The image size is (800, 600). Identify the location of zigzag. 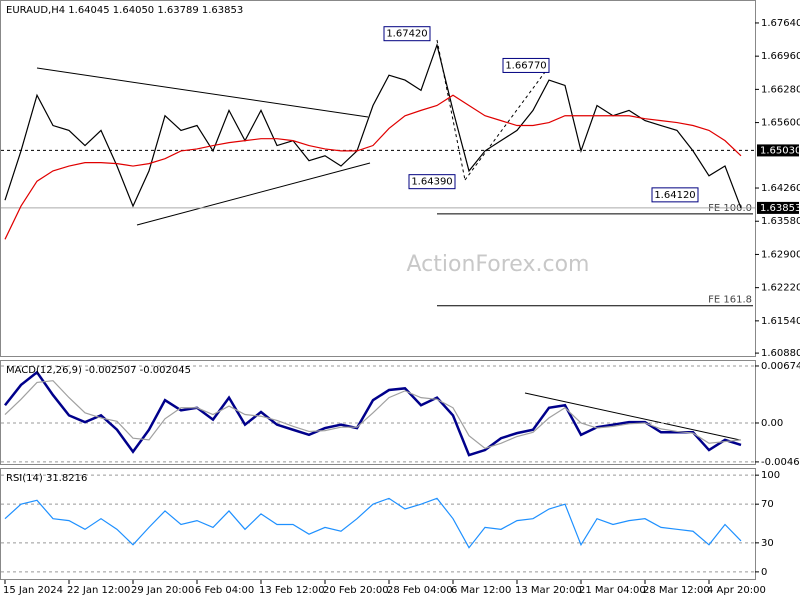
(506, 124).